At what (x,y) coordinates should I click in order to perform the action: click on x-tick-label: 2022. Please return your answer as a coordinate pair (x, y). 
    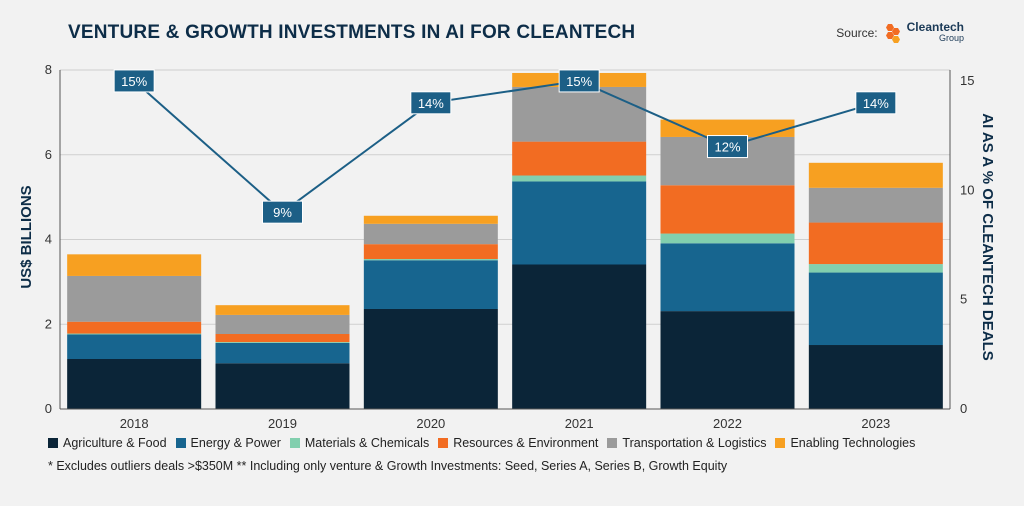
    Looking at the image, I should click on (727, 423).